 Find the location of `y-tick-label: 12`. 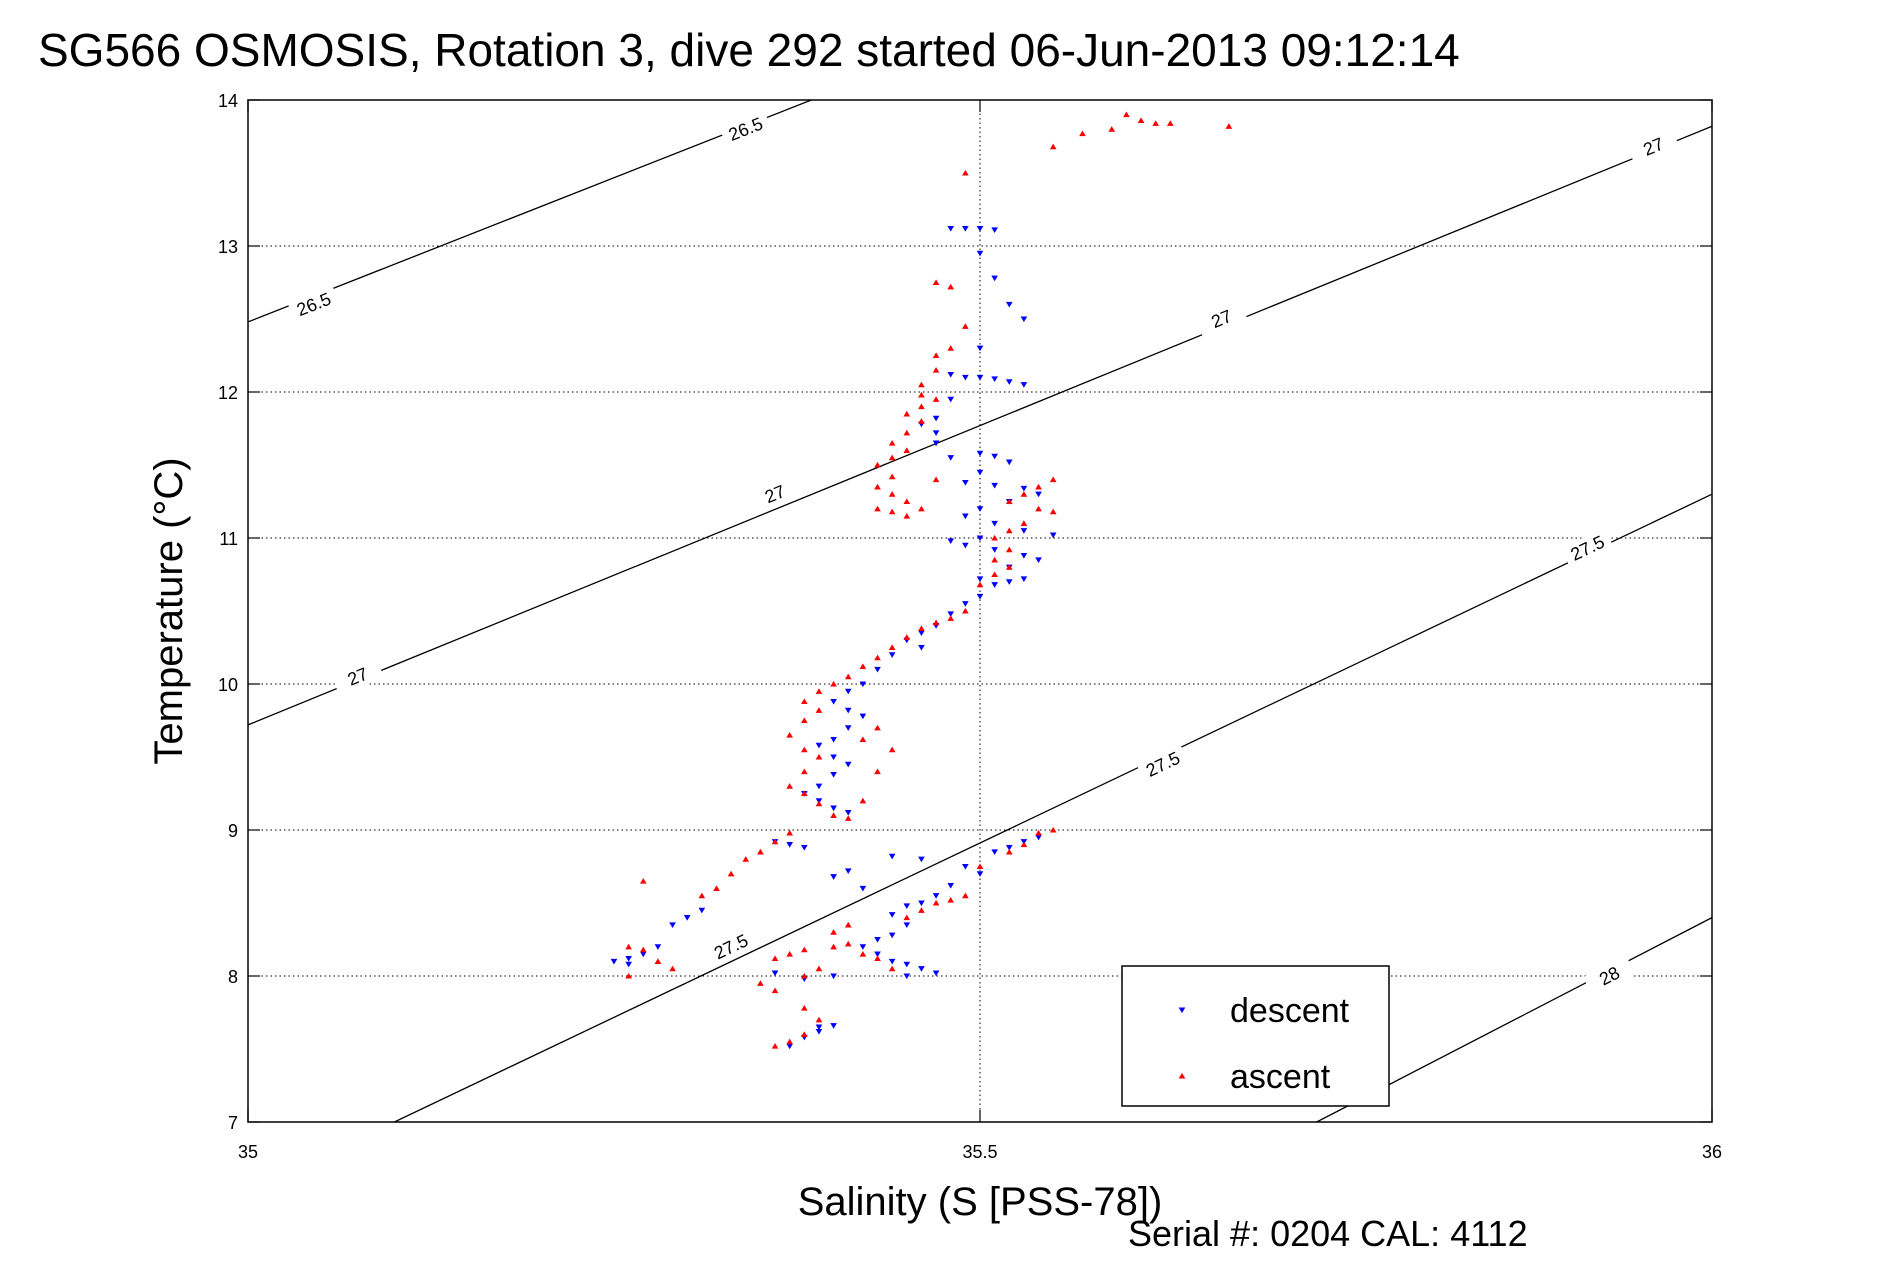

y-tick-label: 12 is located at coordinates (228, 393).